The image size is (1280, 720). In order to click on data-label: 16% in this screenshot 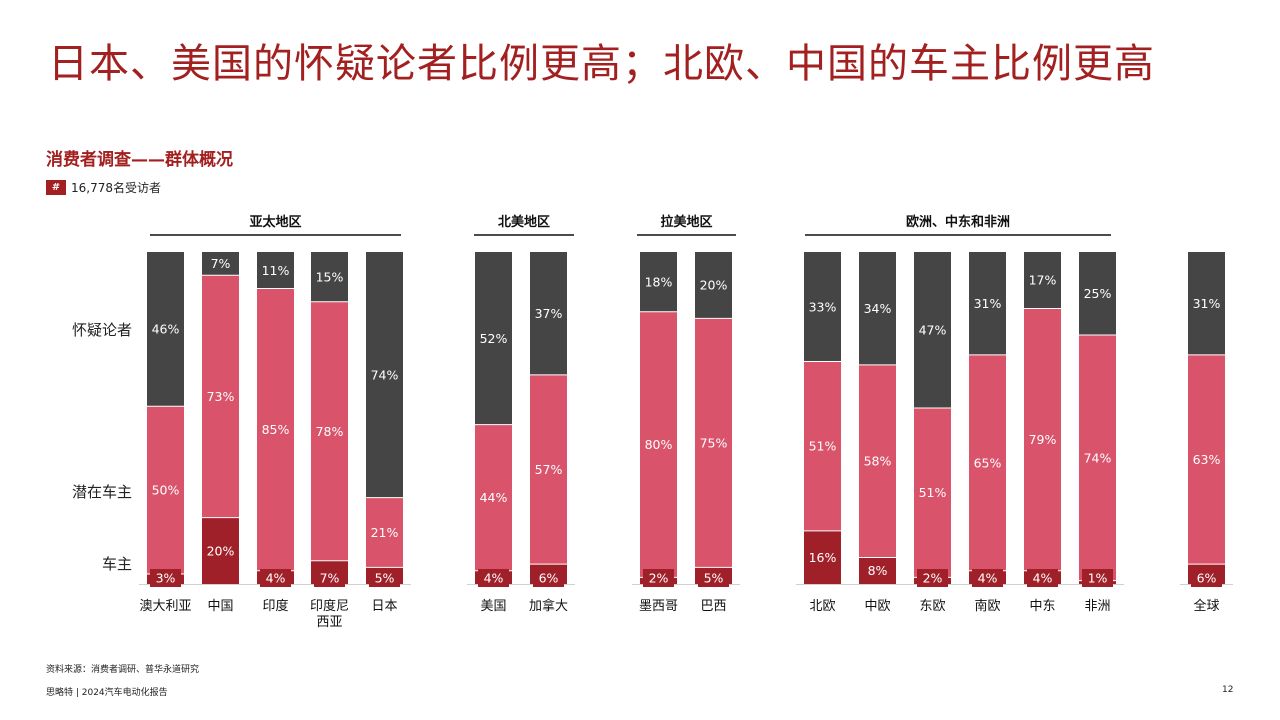, I will do `click(823, 557)`.